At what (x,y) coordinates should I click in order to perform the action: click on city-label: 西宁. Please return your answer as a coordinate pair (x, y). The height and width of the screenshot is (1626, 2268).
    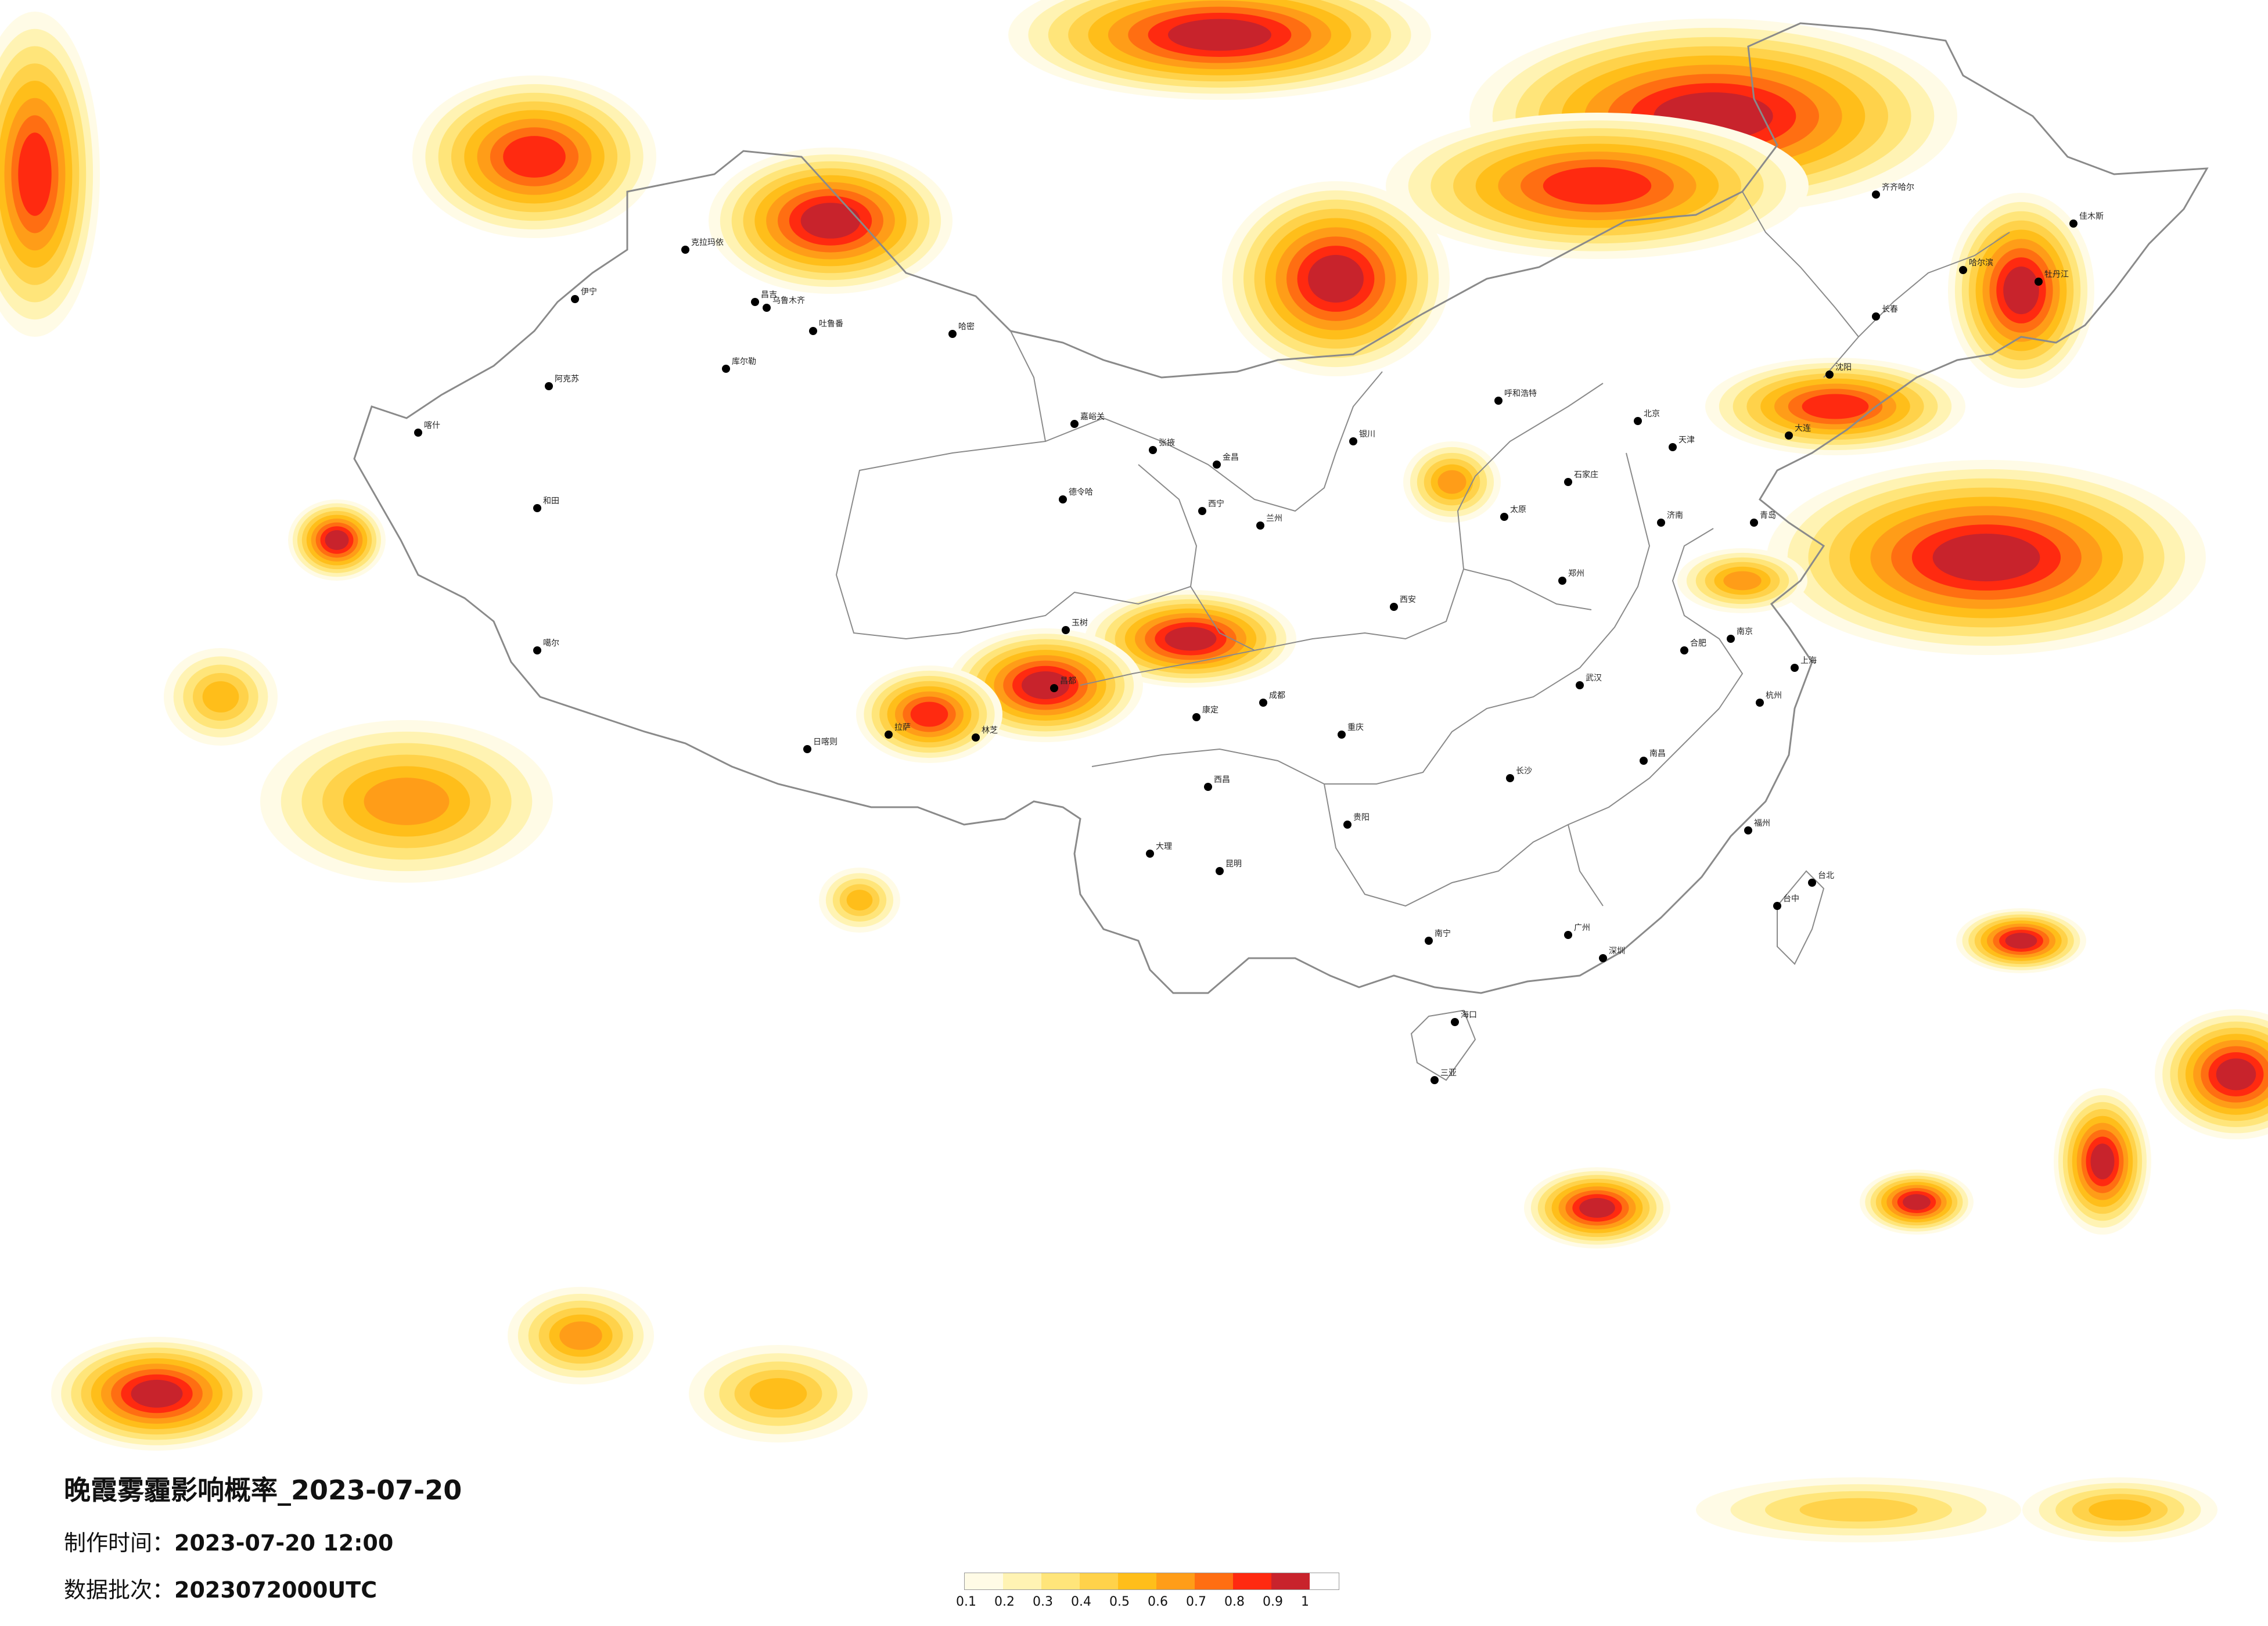
    Looking at the image, I should click on (1216, 504).